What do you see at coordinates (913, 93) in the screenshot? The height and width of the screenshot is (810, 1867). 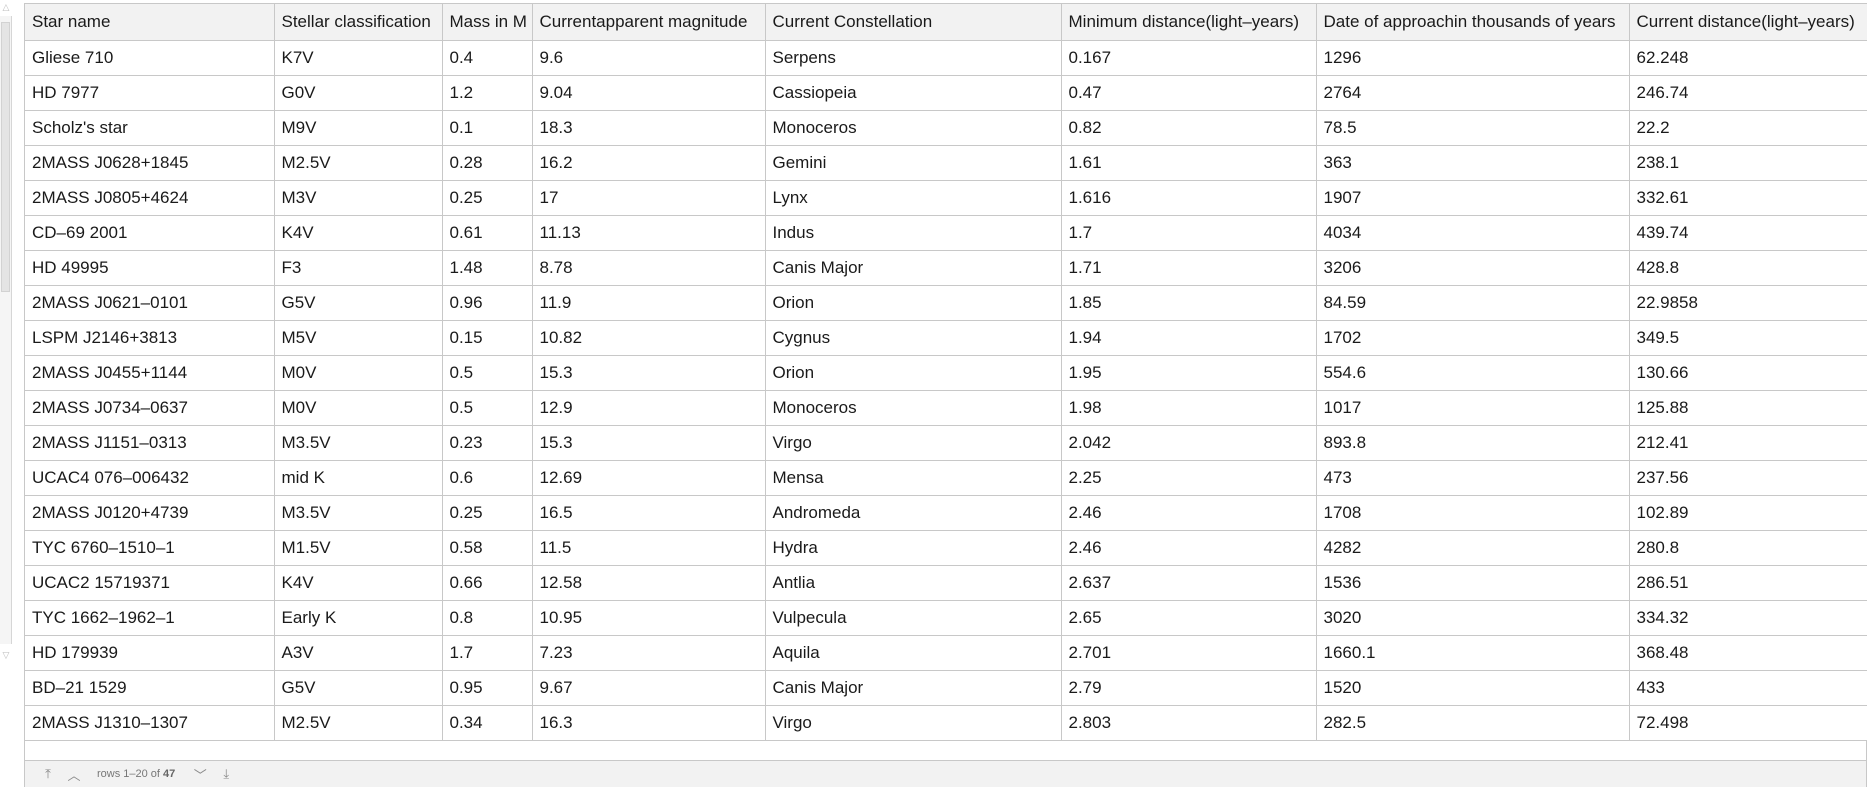 I see `table-cell: Cassiopeia` at bounding box center [913, 93].